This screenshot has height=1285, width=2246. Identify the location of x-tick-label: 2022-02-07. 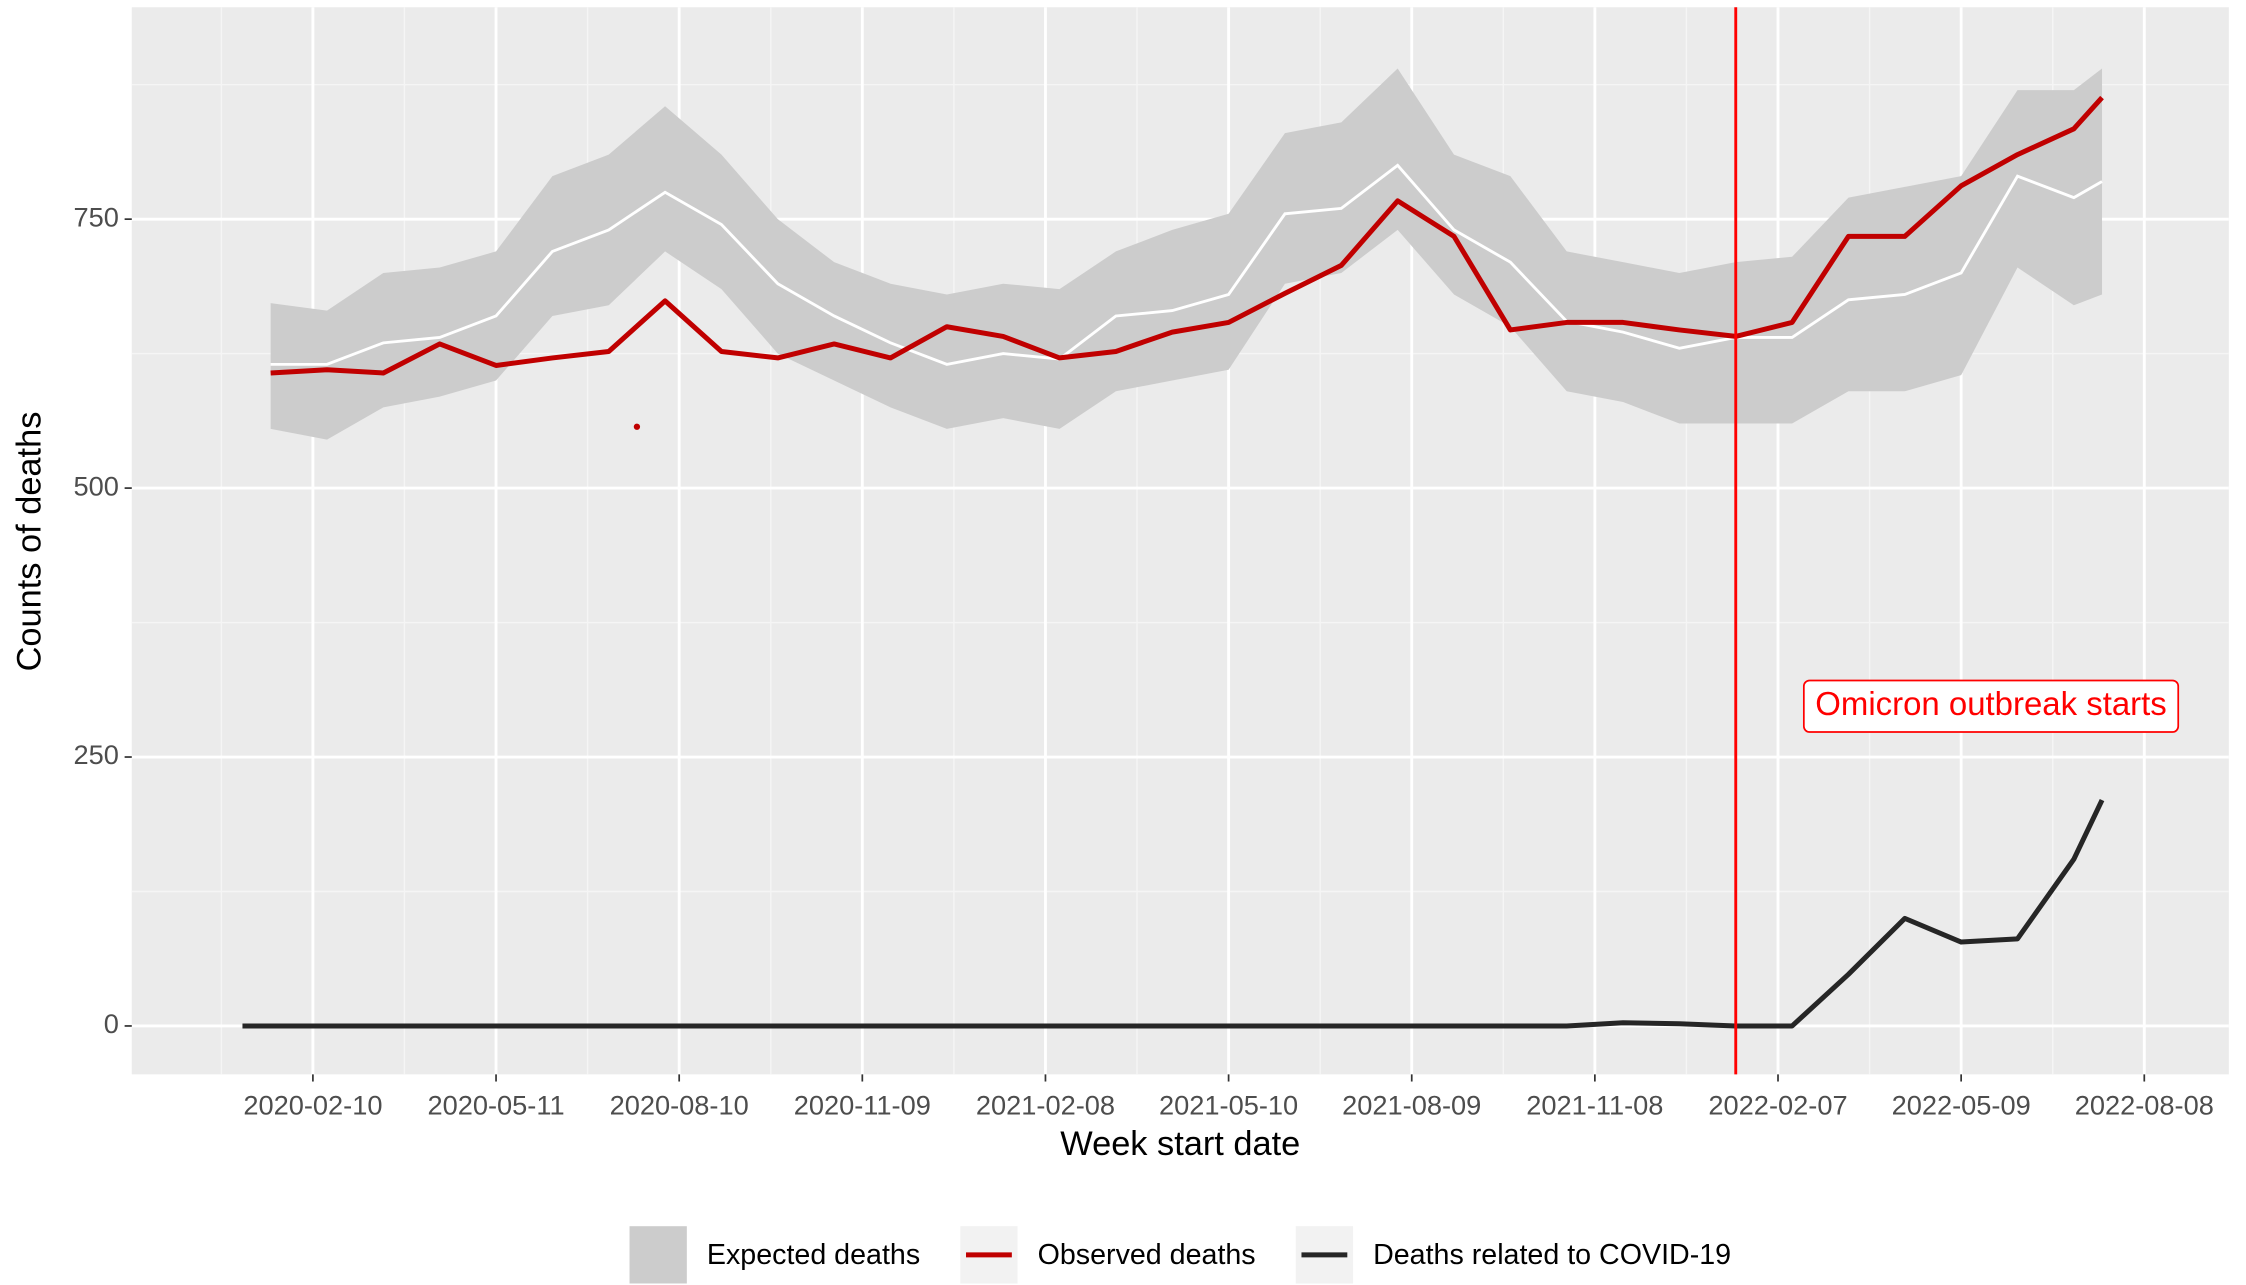
(1777, 1105).